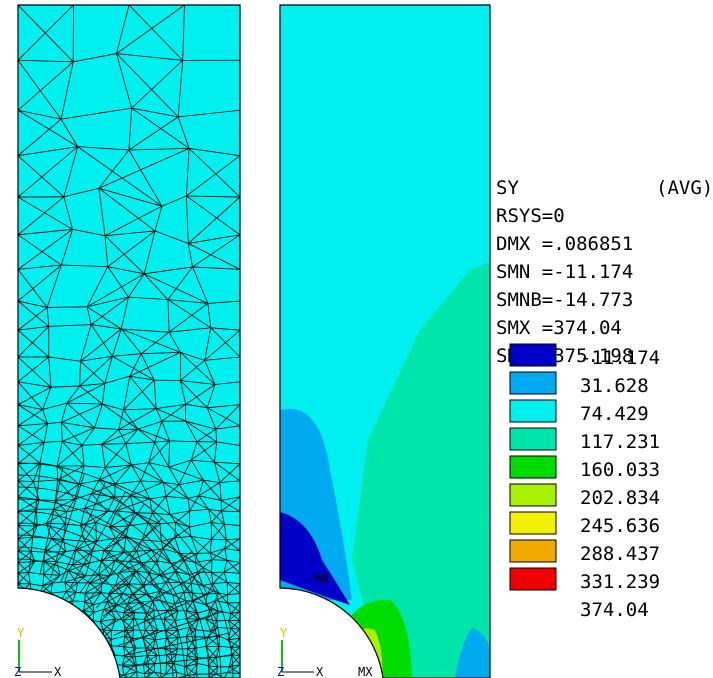  I want to click on triad-left: Y X Z, so click(38, 652).